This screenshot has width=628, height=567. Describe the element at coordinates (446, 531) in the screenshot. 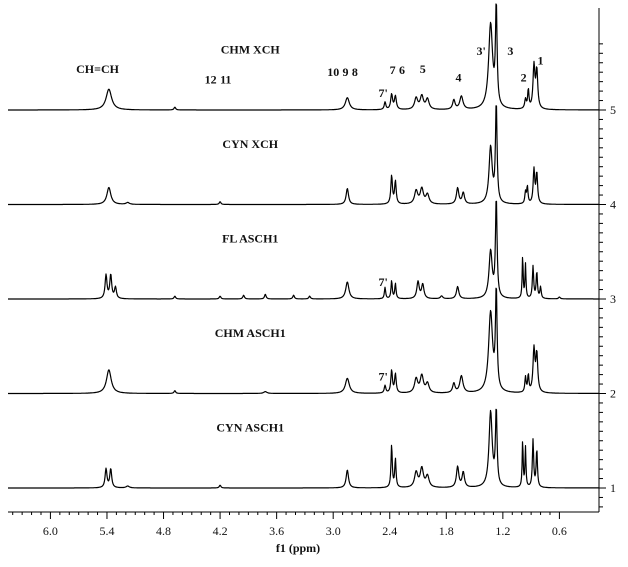

I see `x-tick-label-8: 1.8` at that location.